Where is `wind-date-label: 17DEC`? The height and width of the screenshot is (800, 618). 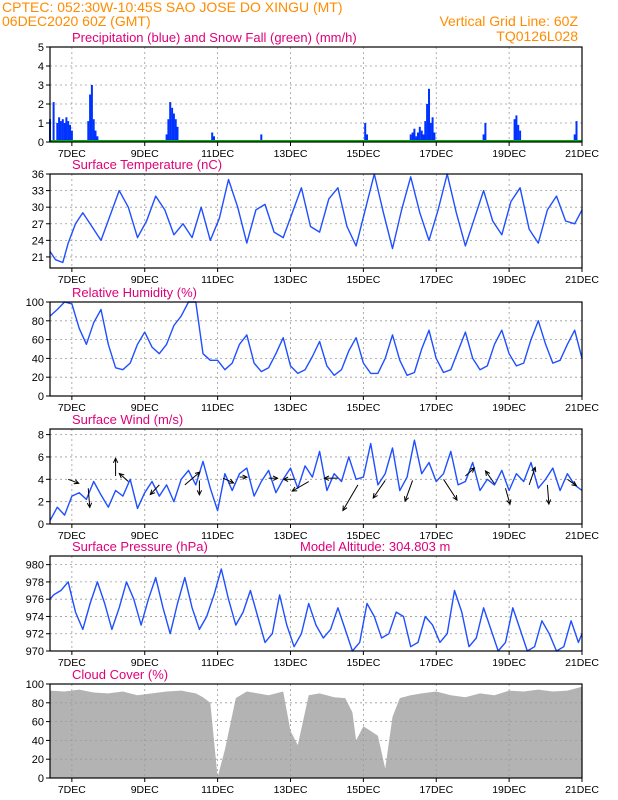 wind-date-label: 17DEC is located at coordinates (436, 536).